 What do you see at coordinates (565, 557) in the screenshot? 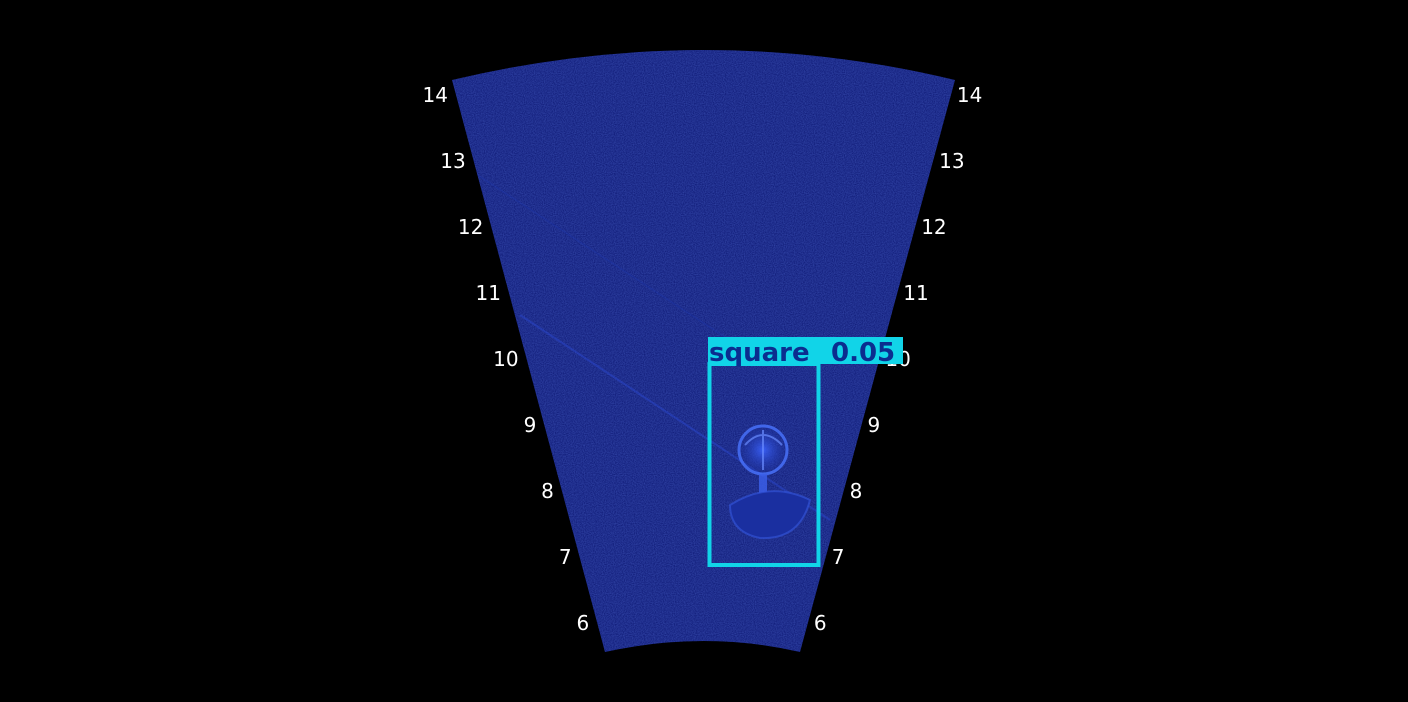
I see `range-label-left-7: 7` at bounding box center [565, 557].